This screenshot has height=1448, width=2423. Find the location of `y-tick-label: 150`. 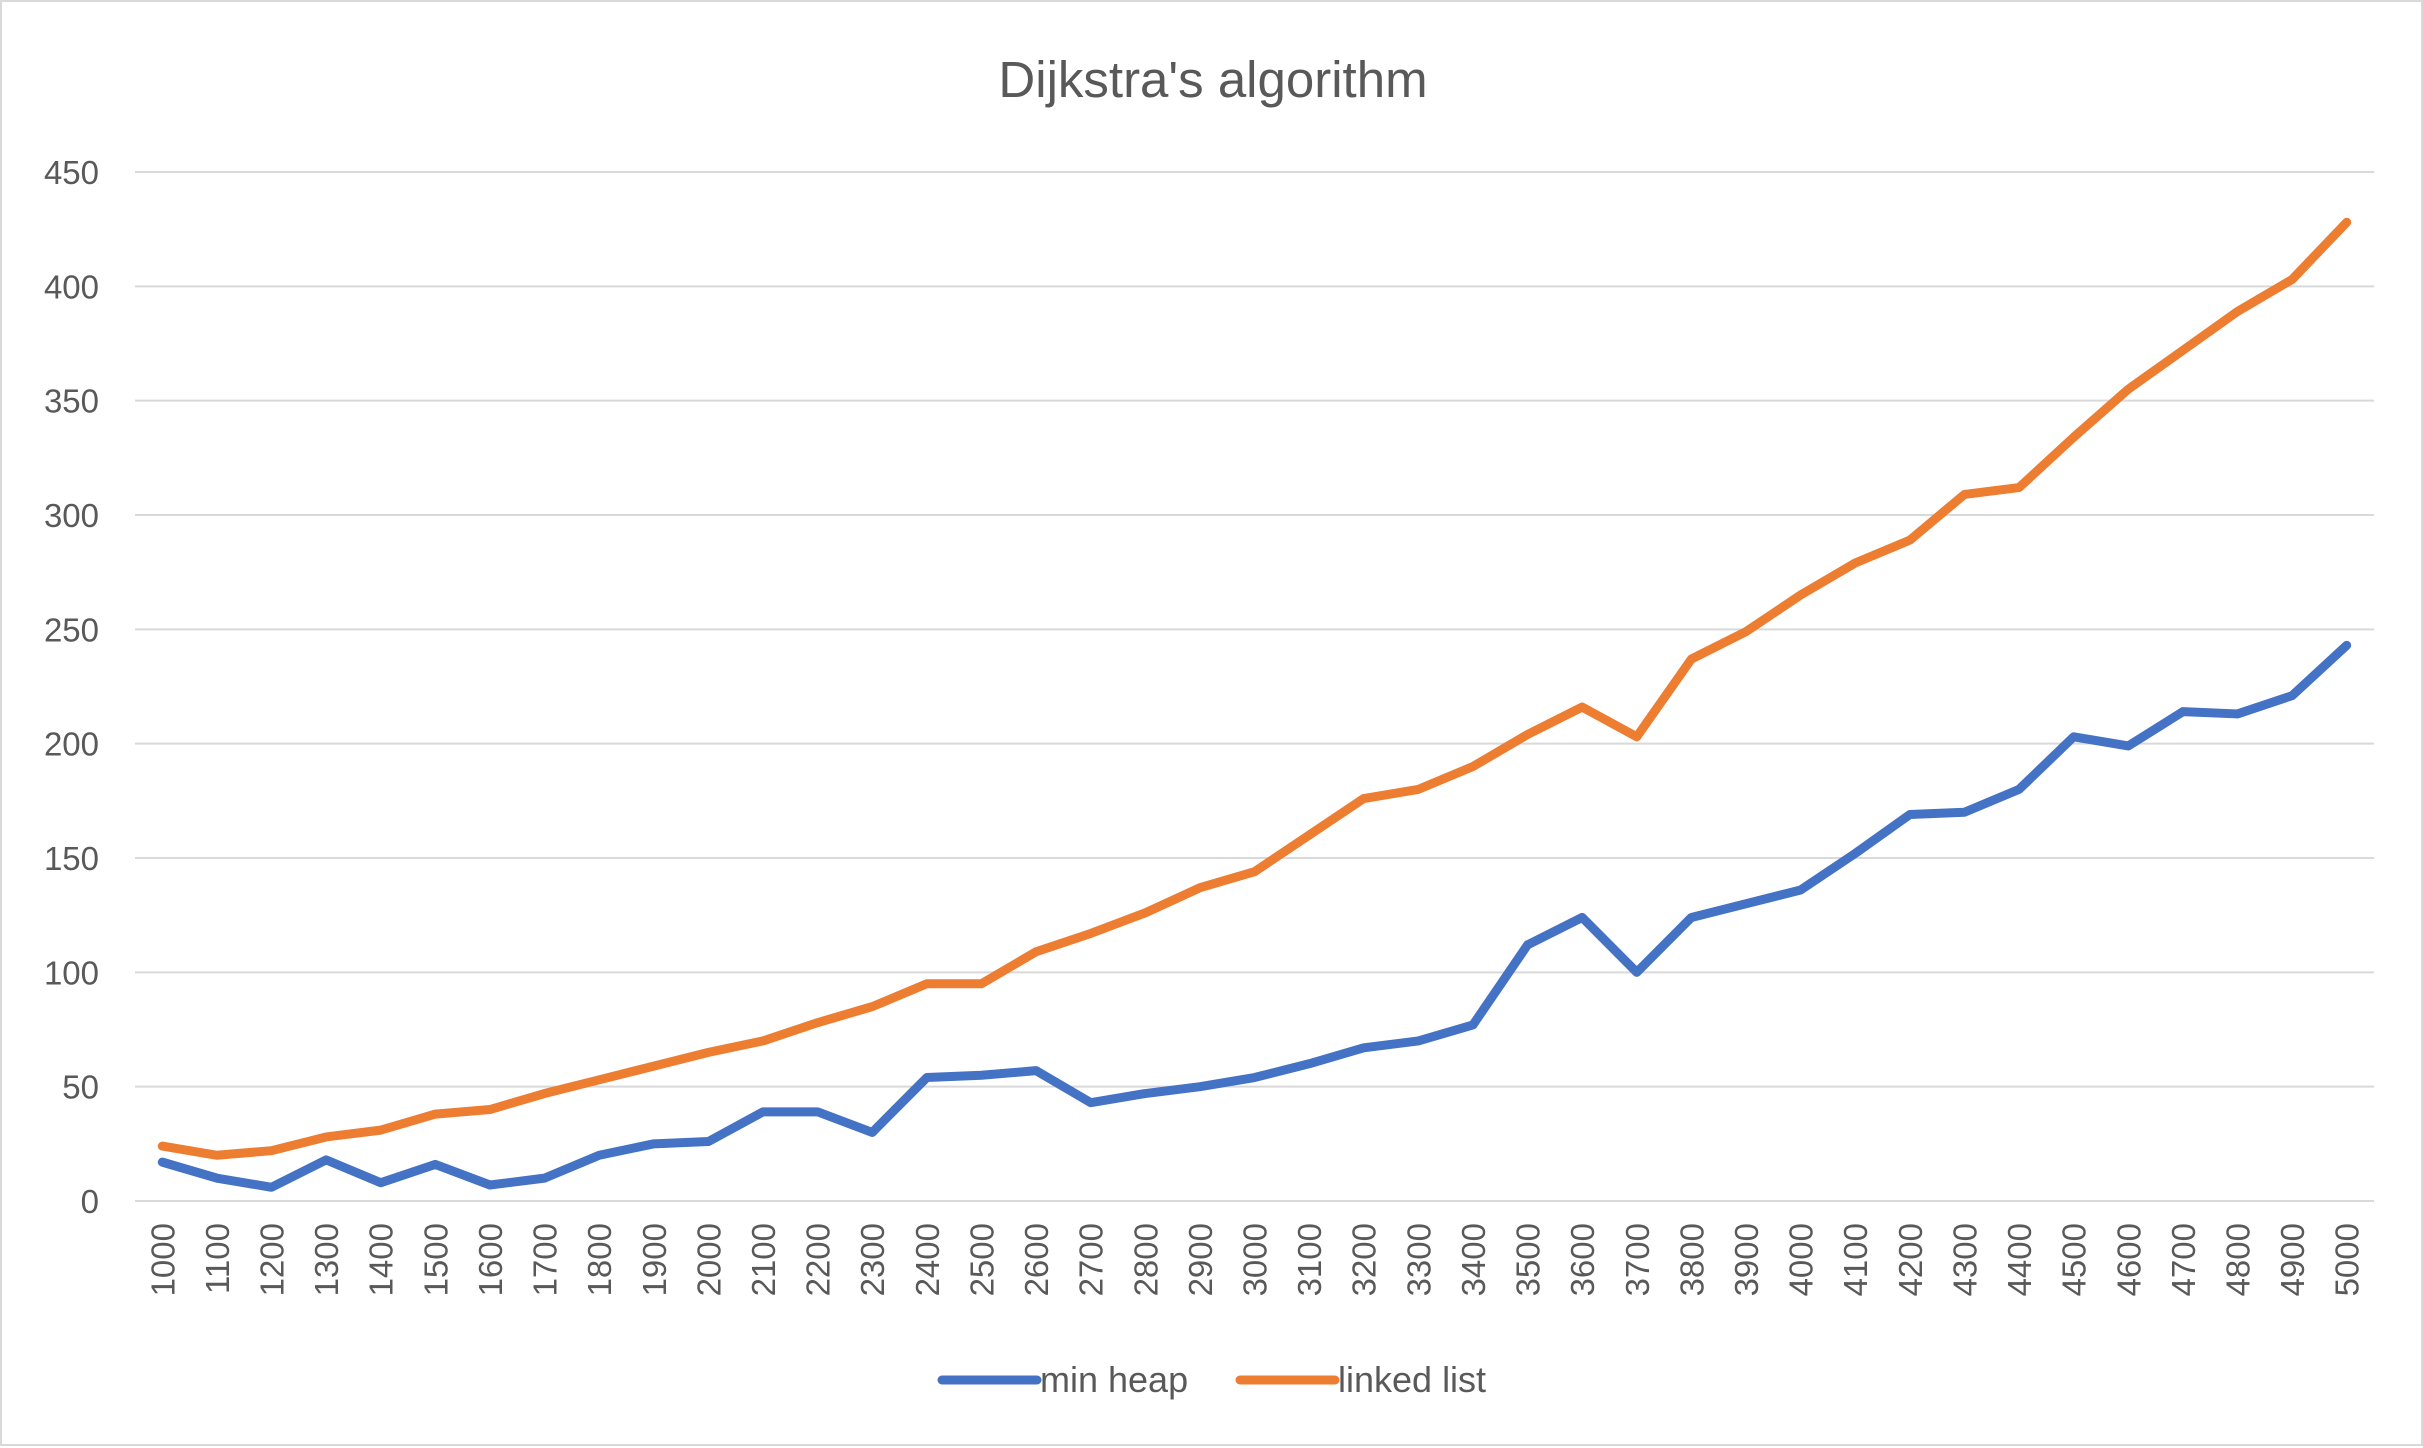

y-tick-label: 150 is located at coordinates (71, 858).